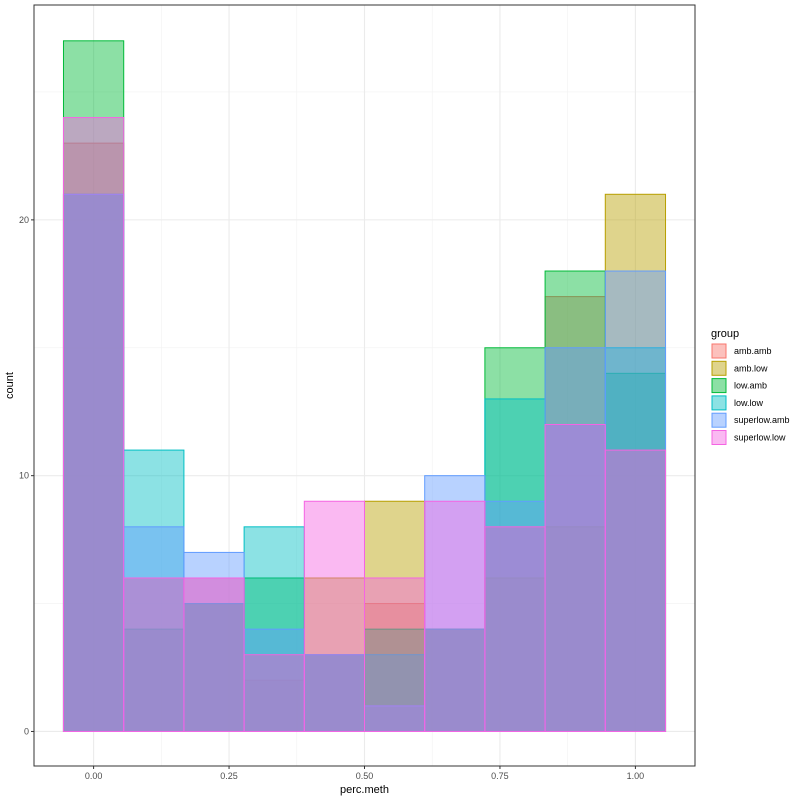 The width and height of the screenshot is (800, 800). I want to click on bar-superlow.low-6, so click(455, 616).